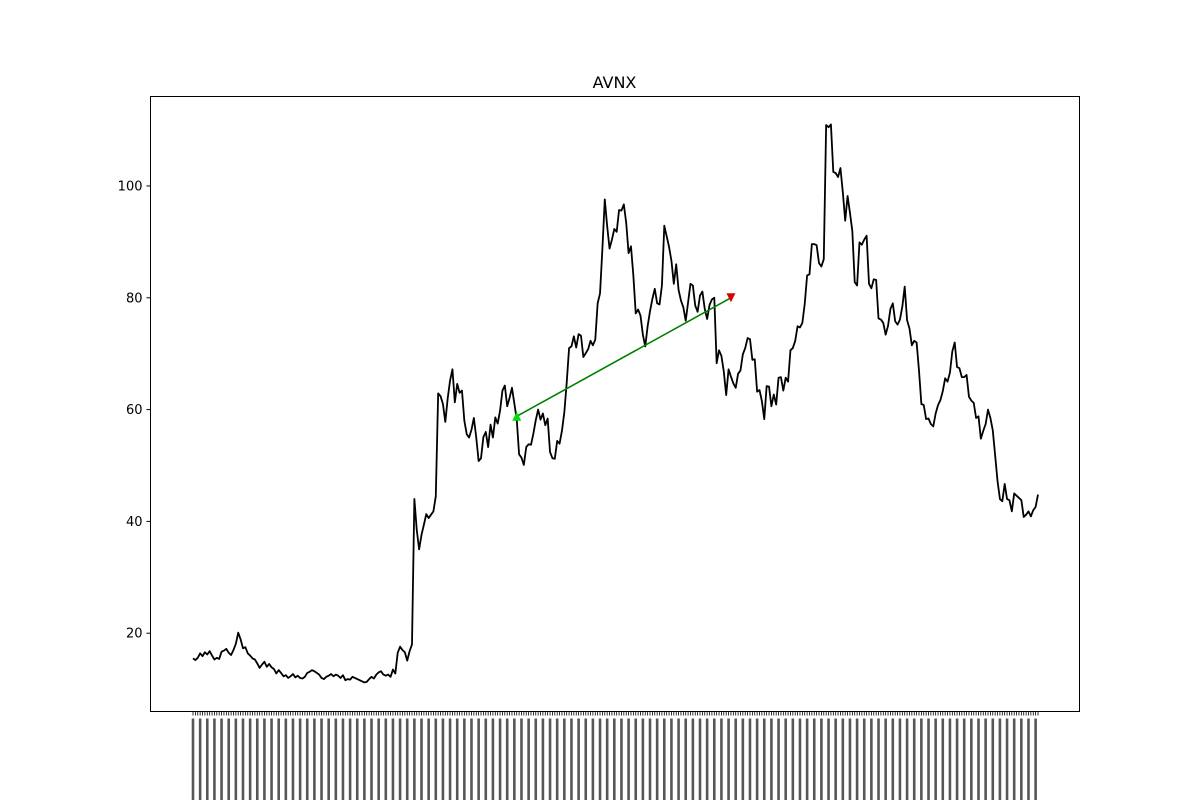 Image resolution: width=1200 pixels, height=800 pixels. What do you see at coordinates (130, 186) in the screenshot?
I see `y-tick-label: 100` at bounding box center [130, 186].